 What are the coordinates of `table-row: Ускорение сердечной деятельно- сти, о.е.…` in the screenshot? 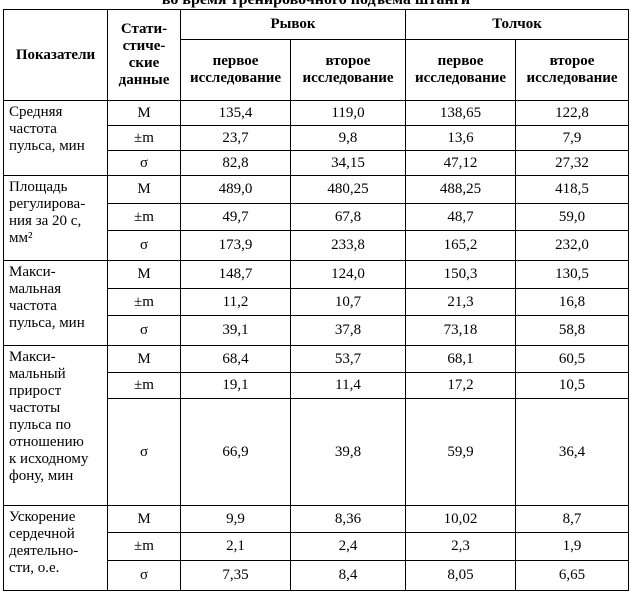 It's located at (316, 548).